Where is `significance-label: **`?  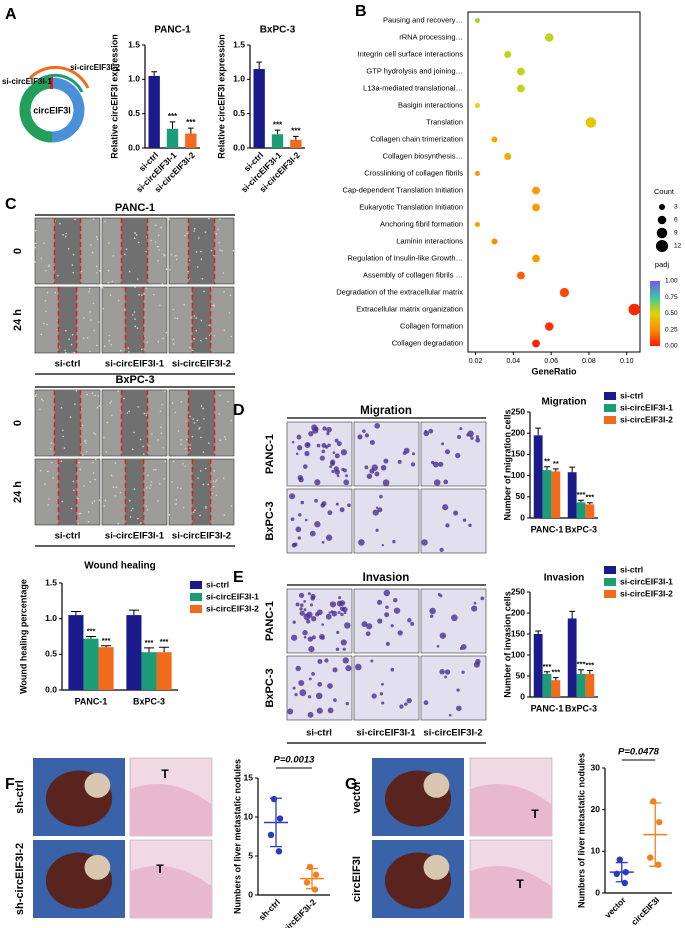 significance-label: ** is located at coordinates (547, 461).